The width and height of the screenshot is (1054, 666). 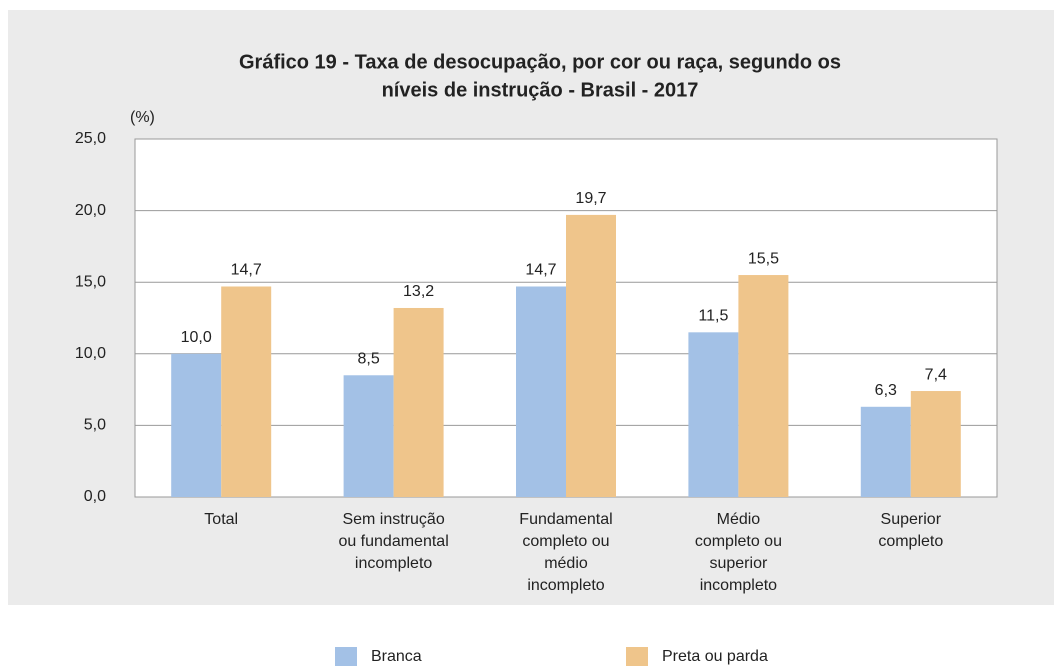 I want to click on y-tick-label: 5,0, so click(x=95, y=425).